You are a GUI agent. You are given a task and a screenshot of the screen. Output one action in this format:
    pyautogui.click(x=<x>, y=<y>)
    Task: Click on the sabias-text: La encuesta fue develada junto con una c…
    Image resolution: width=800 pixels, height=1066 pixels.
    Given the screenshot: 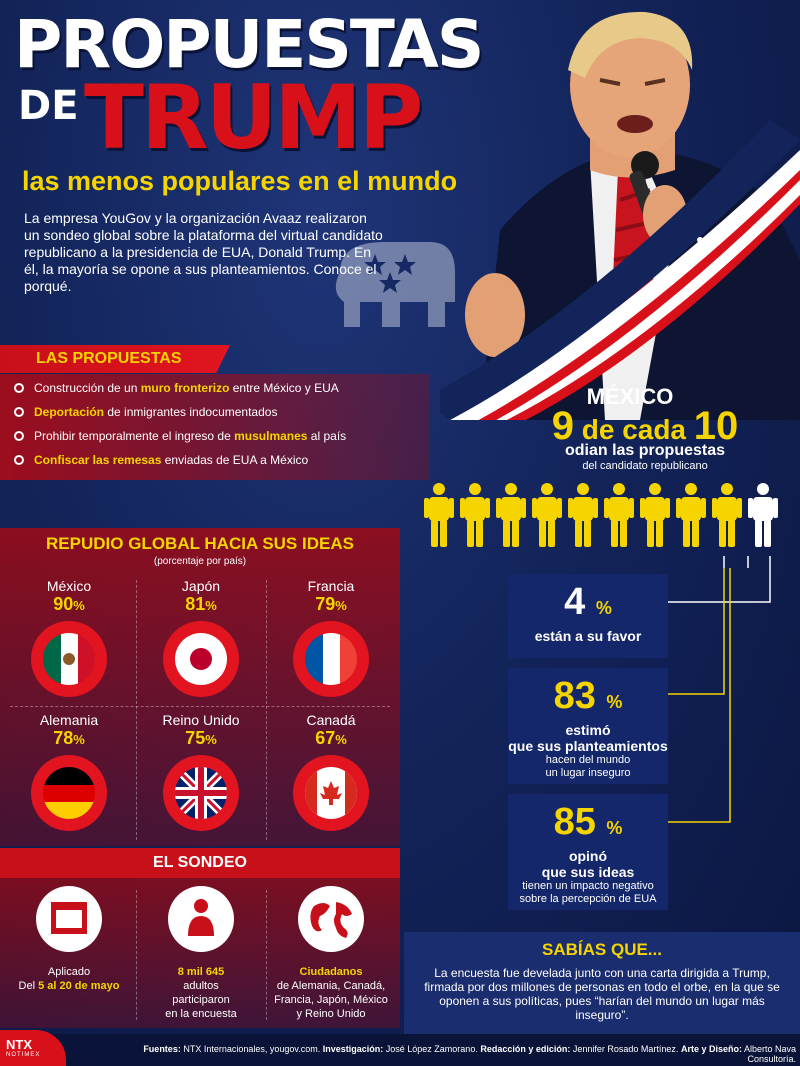 What is the action you would take?
    pyautogui.click(x=602, y=994)
    